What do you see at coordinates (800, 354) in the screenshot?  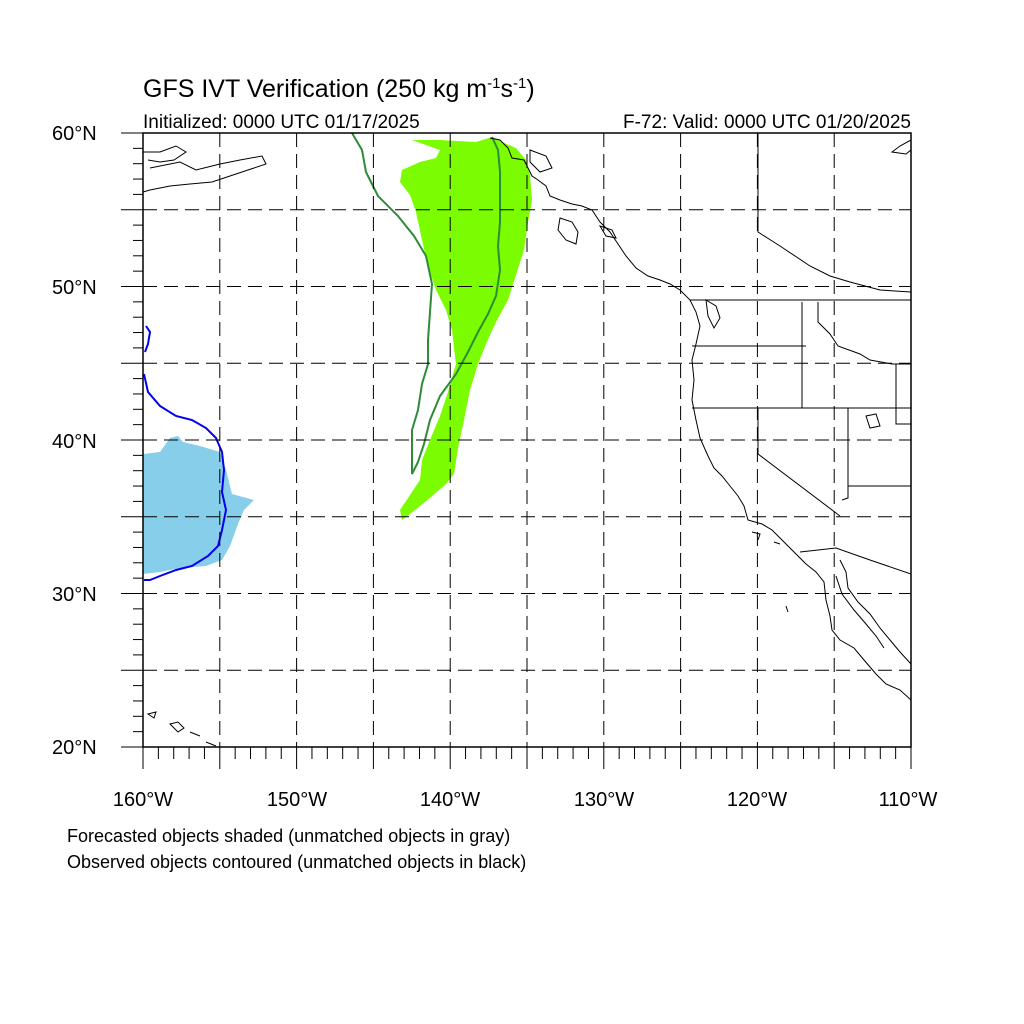 I see `political-boundaries` at bounding box center [800, 354].